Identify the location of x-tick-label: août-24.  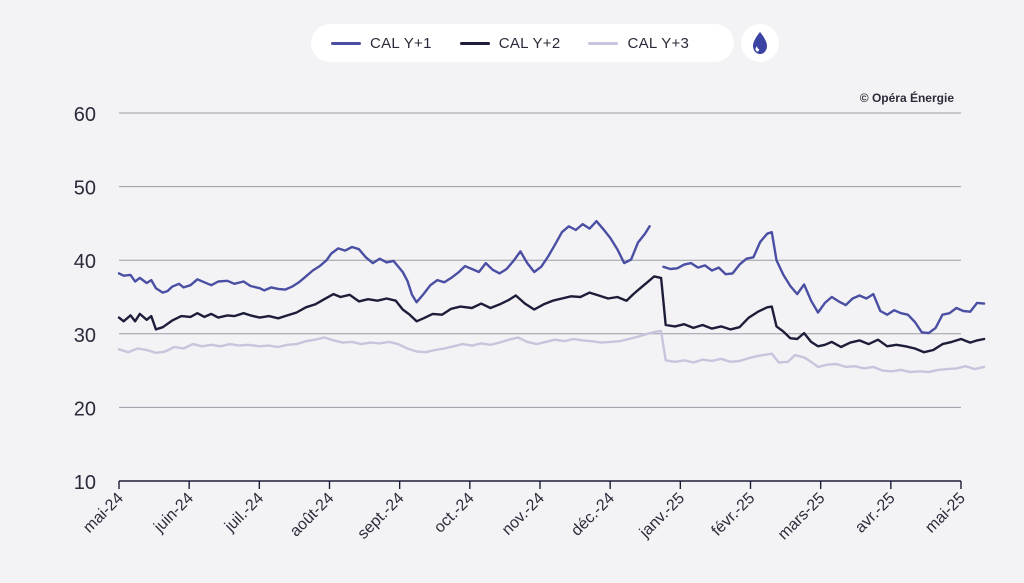
(312, 515).